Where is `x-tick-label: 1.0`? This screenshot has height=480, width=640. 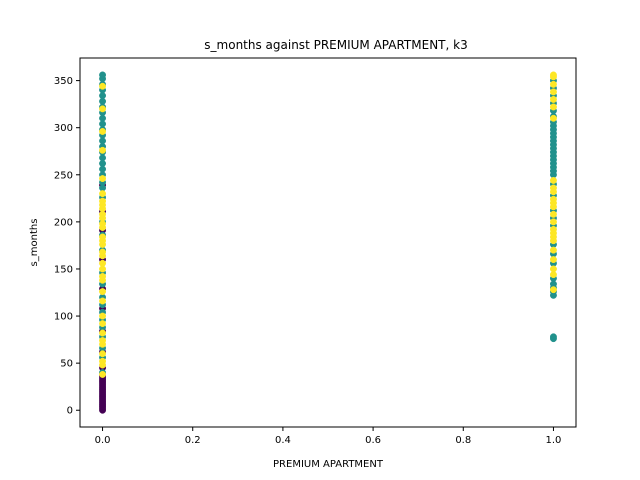 x-tick-label: 1.0 is located at coordinates (554, 440).